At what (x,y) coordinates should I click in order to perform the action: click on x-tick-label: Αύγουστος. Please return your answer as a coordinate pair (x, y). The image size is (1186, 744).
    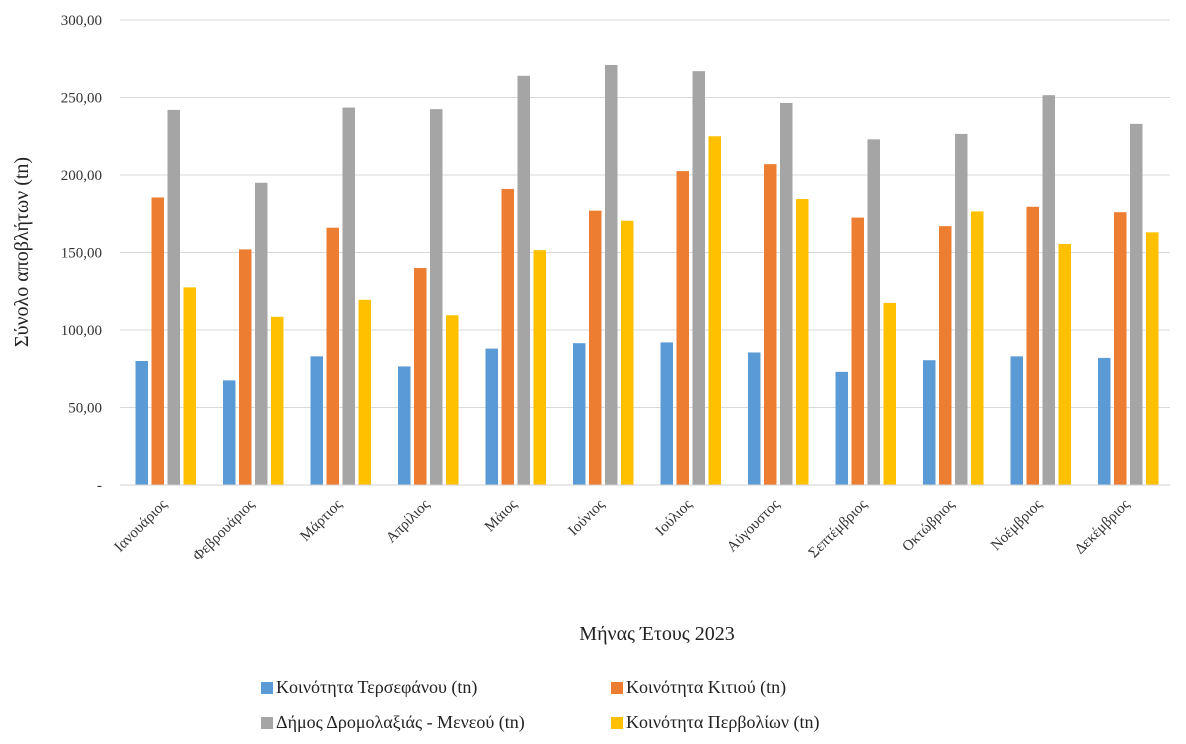
    Looking at the image, I should click on (753, 525).